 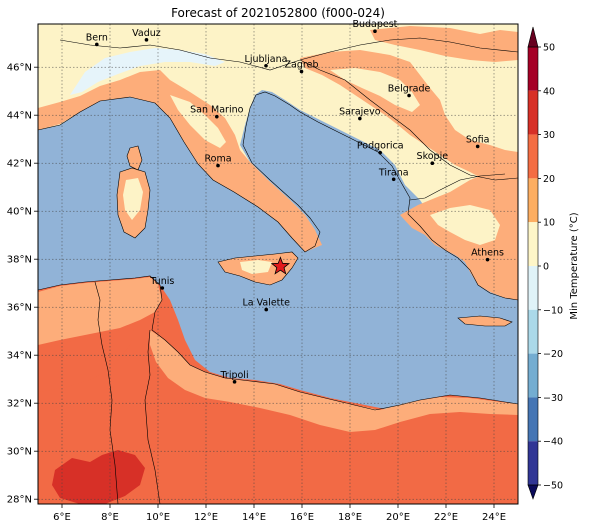 I want to click on lat-tick-label: 44°N, so click(x=19, y=116).